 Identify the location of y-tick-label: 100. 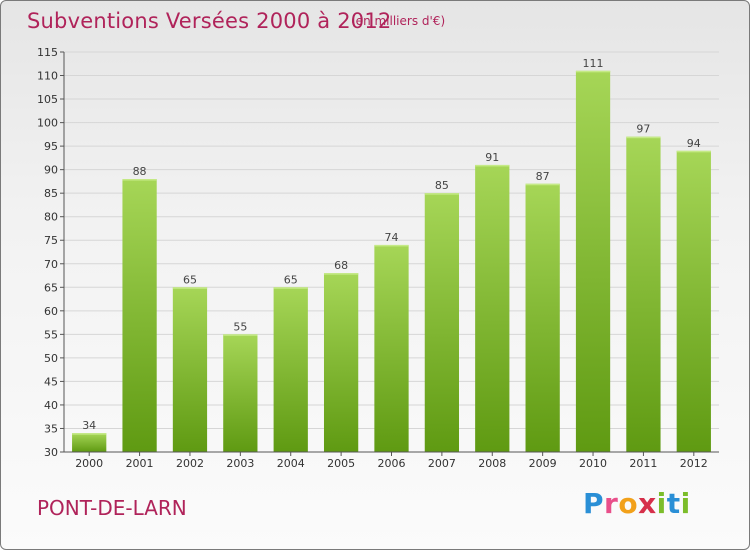
(47, 123).